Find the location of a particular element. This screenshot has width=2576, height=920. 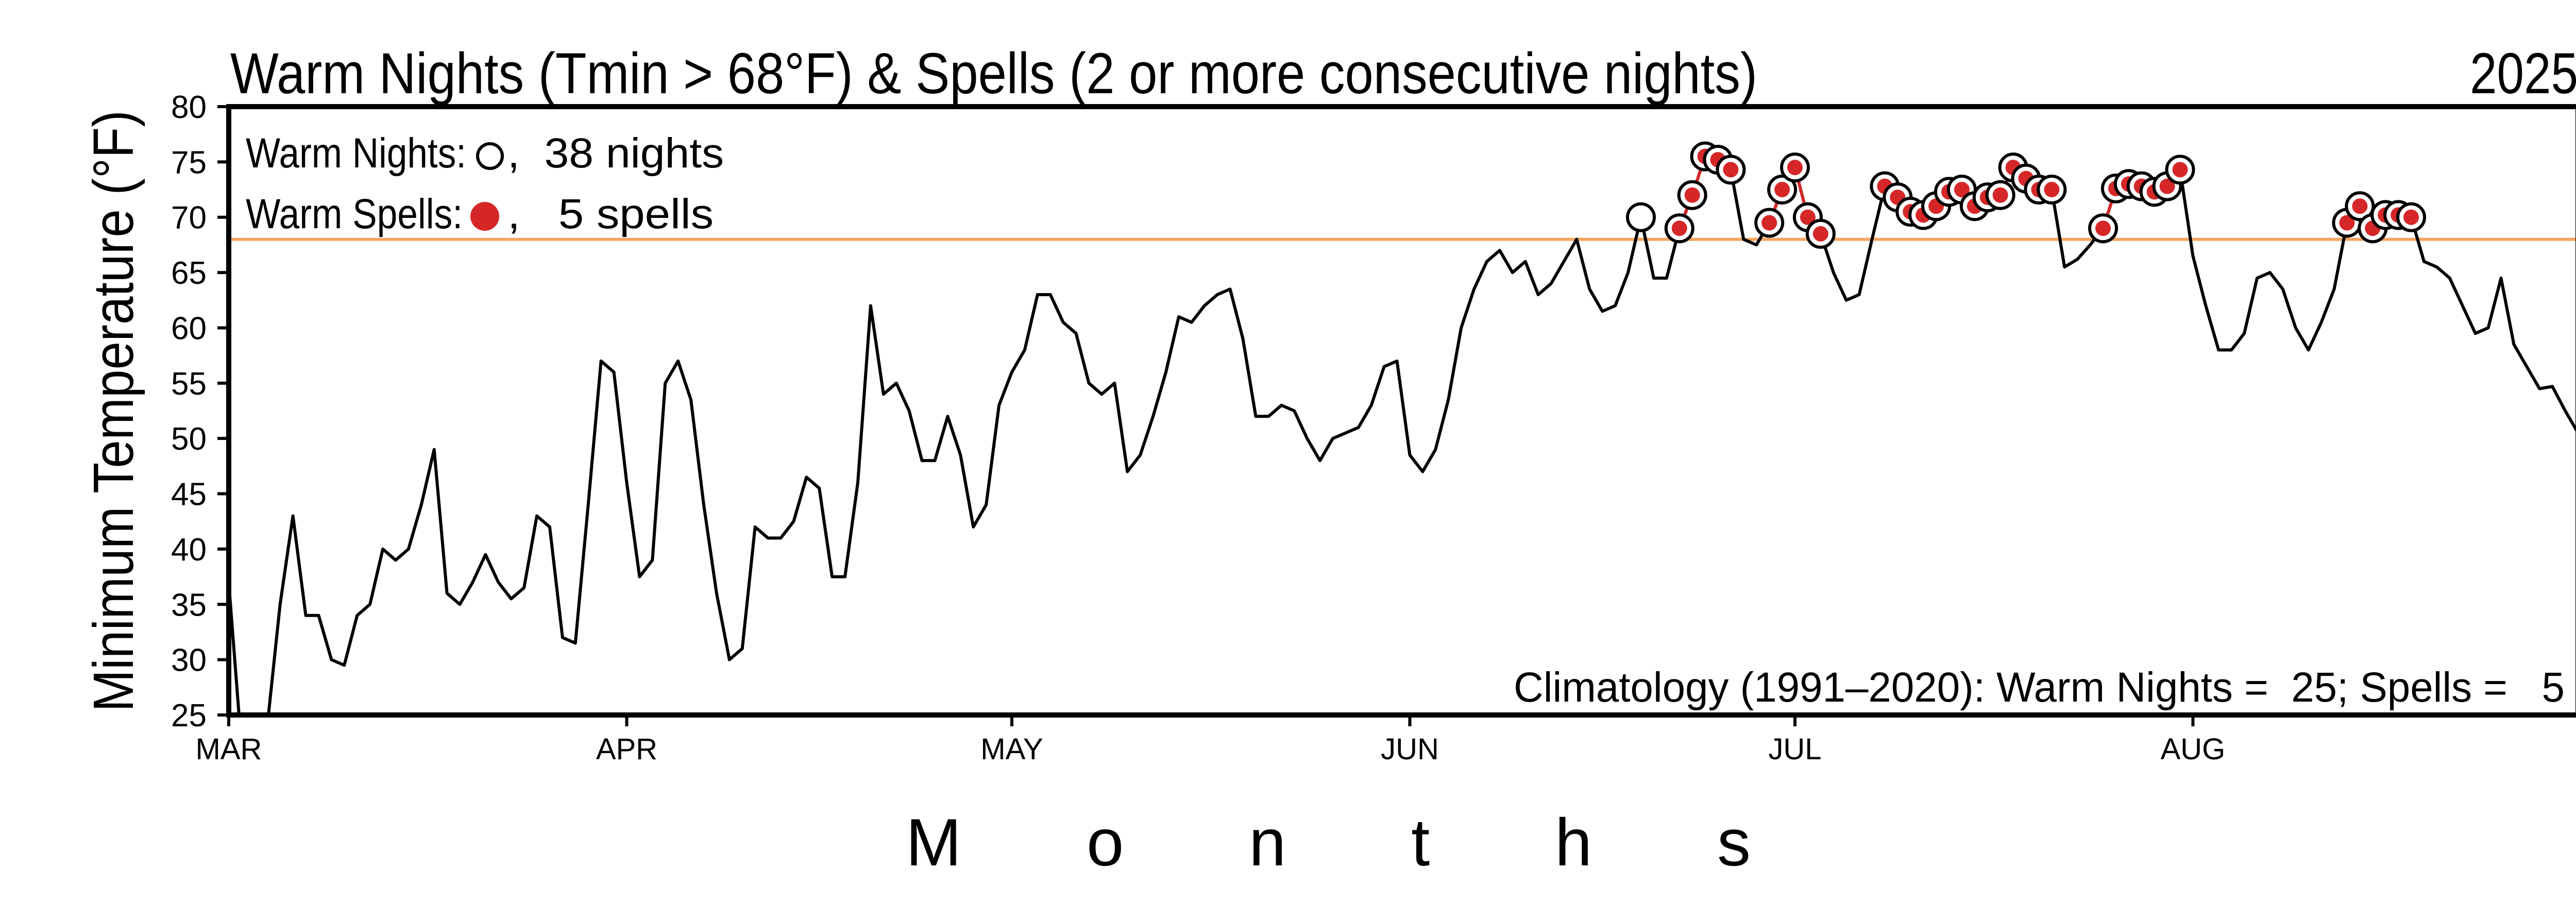

x-tick-label: APR is located at coordinates (626, 749).